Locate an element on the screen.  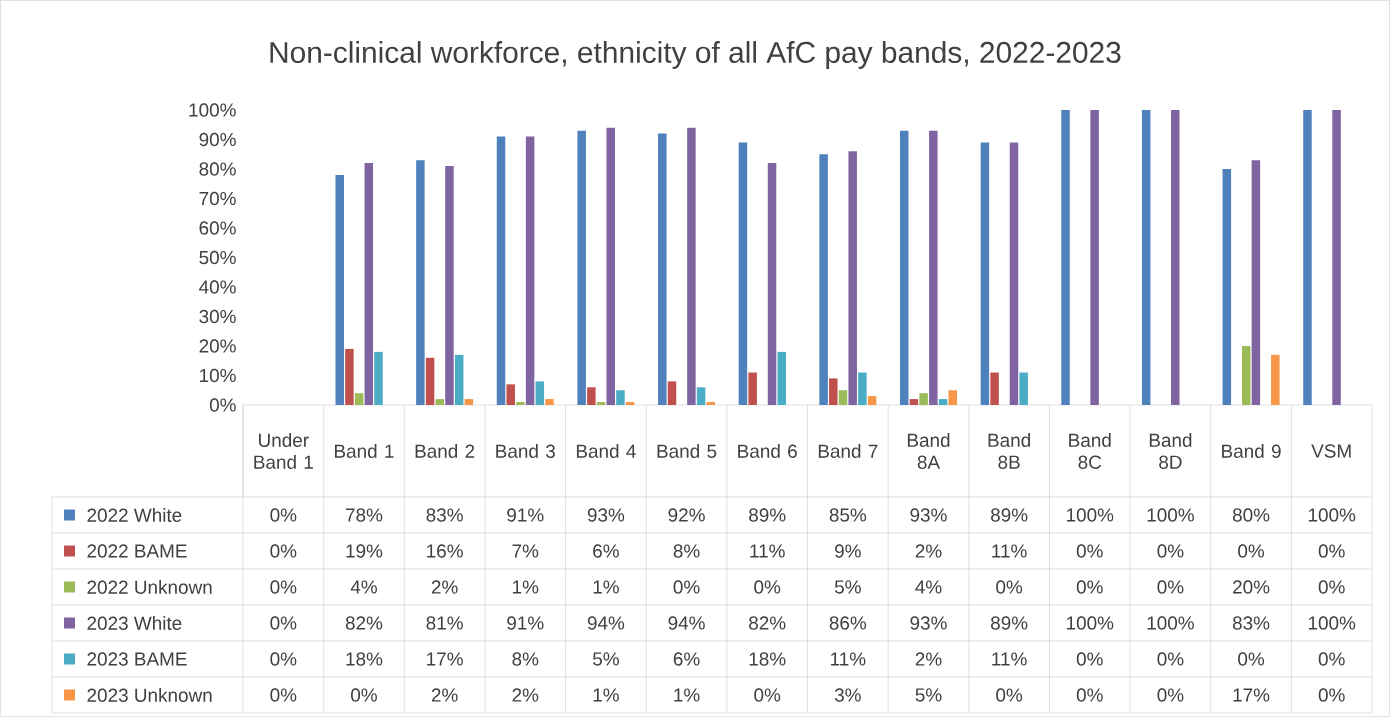
x-tick-label: Band 1 is located at coordinates (364, 451).